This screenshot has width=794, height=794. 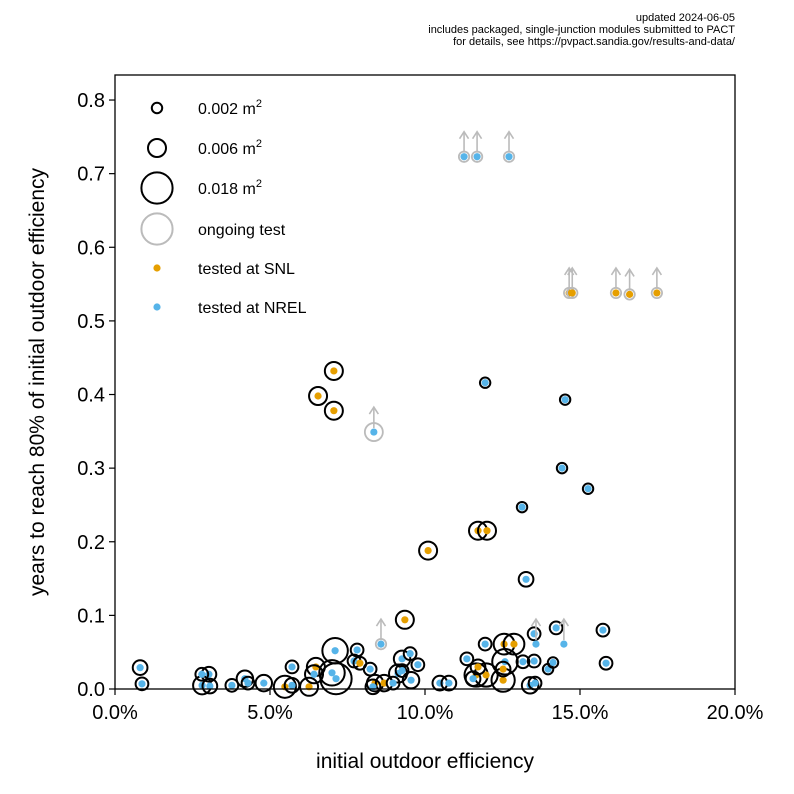 I want to click on legend-size-label: 0.006 m2, so click(x=230, y=148).